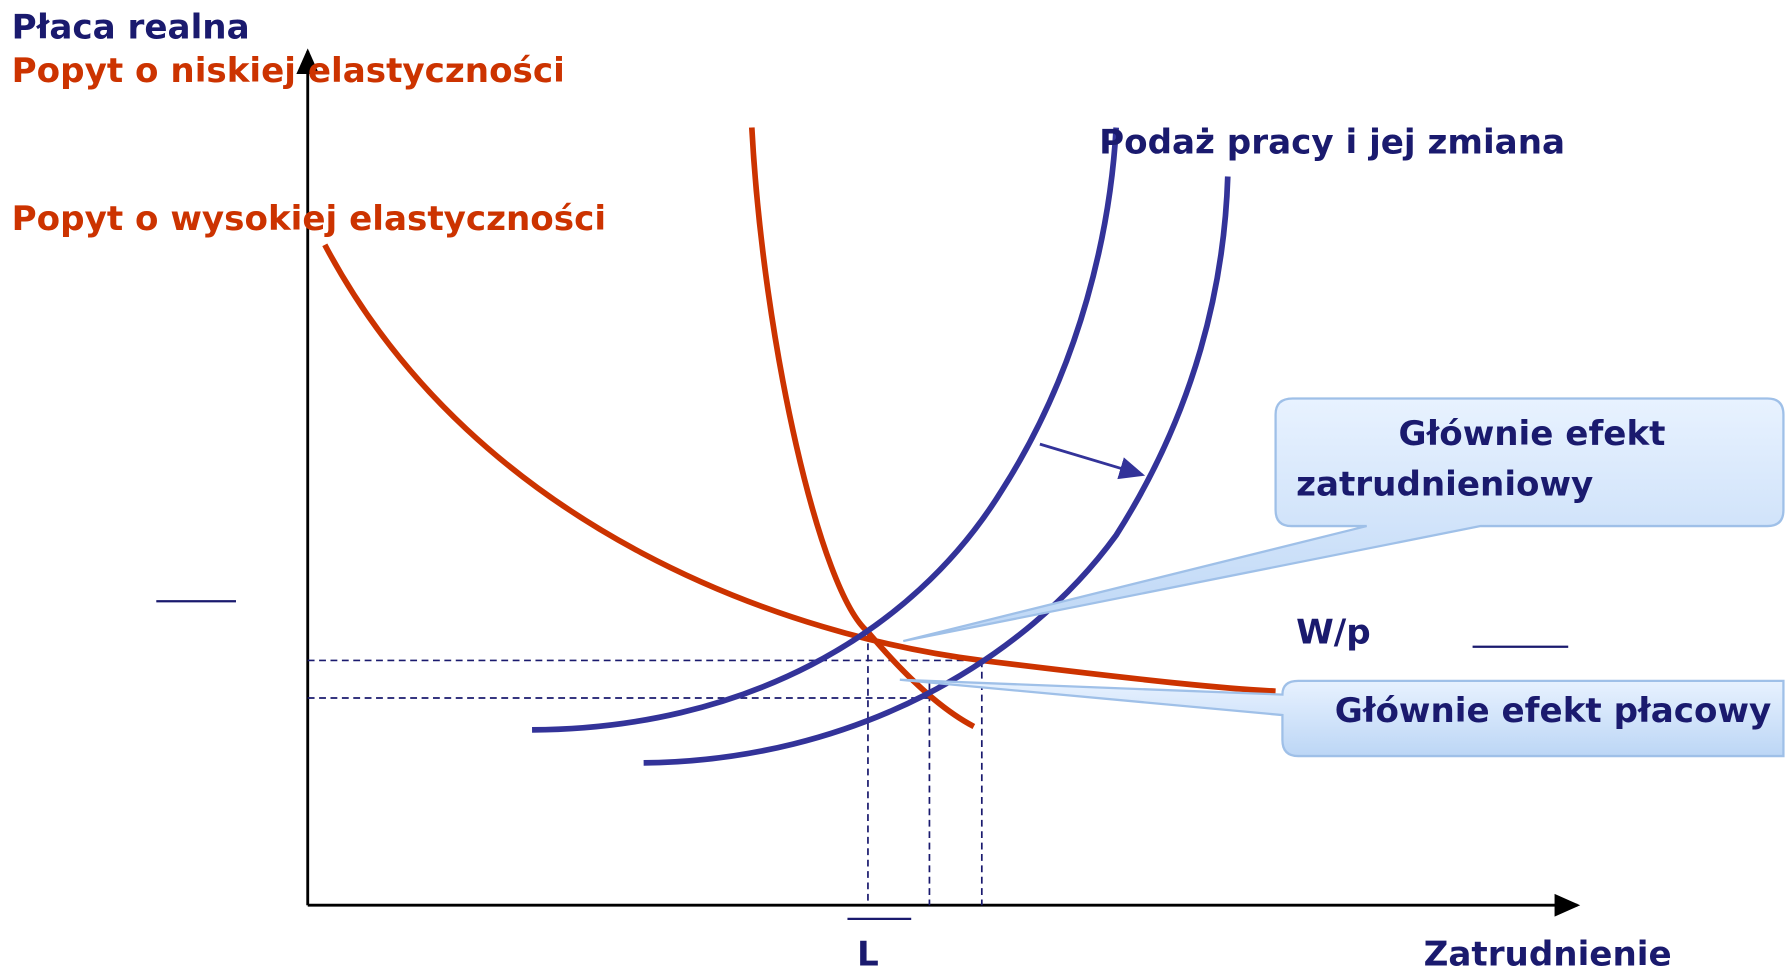  What do you see at coordinates (645, 768) in the screenshot?
I see `guides` at bounding box center [645, 768].